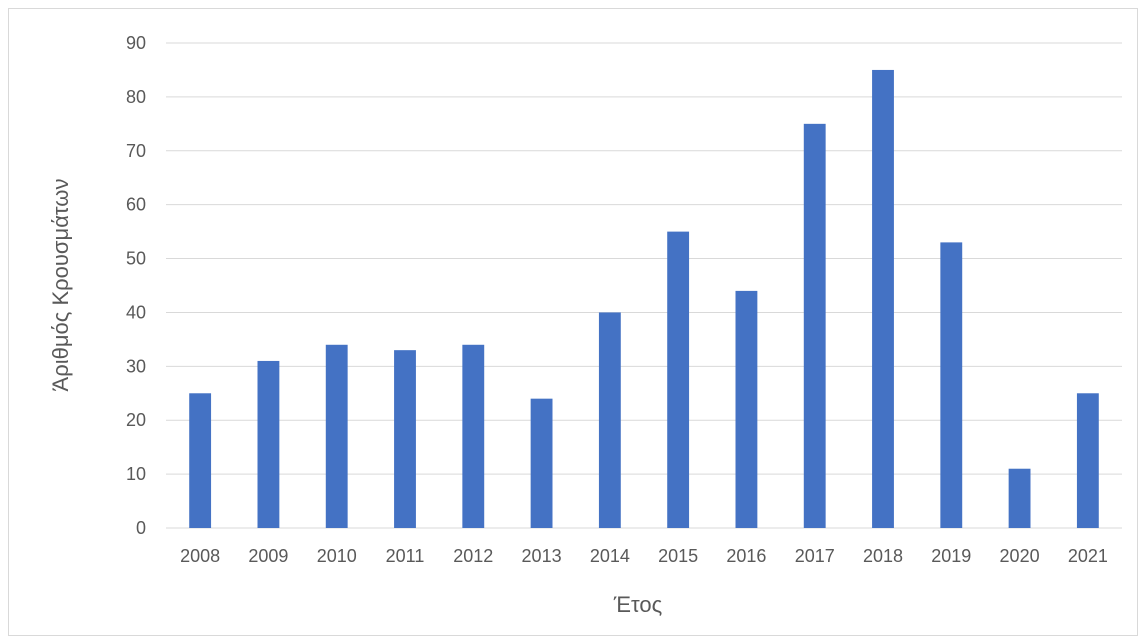 Image resolution: width=1148 pixels, height=644 pixels. What do you see at coordinates (136, 259) in the screenshot?
I see `y-tick-label: 50` at bounding box center [136, 259].